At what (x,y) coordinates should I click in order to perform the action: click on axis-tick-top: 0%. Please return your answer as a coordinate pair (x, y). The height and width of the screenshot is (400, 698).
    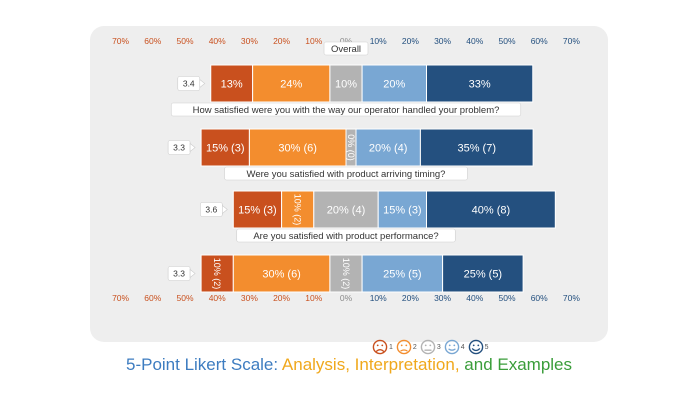
    Looking at the image, I should click on (346, 41).